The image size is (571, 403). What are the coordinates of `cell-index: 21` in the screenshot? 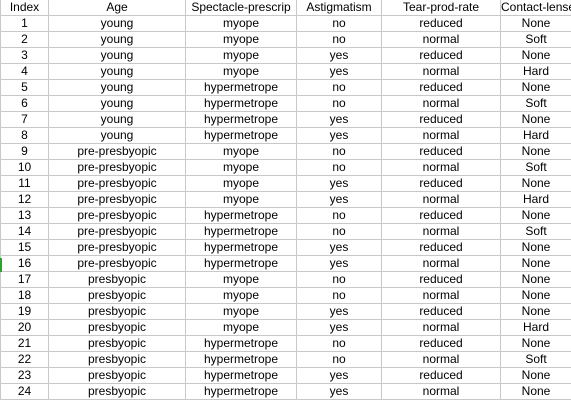 It's located at (24, 343).